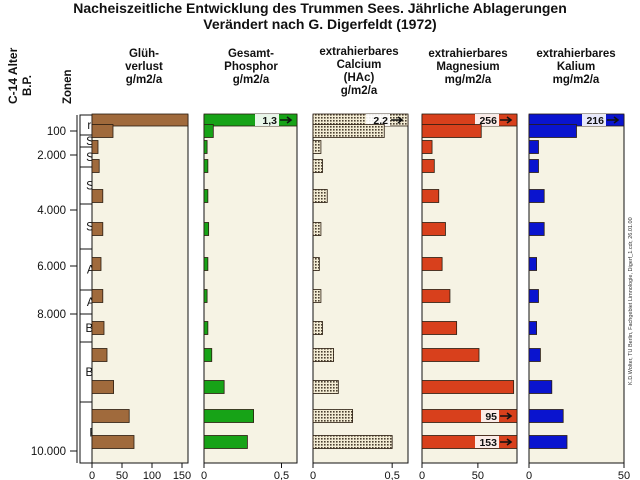 This screenshot has height=480, width=640. Describe the element at coordinates (359, 78) in the screenshot. I see `header-calcium-line-3: (HAc)` at that location.